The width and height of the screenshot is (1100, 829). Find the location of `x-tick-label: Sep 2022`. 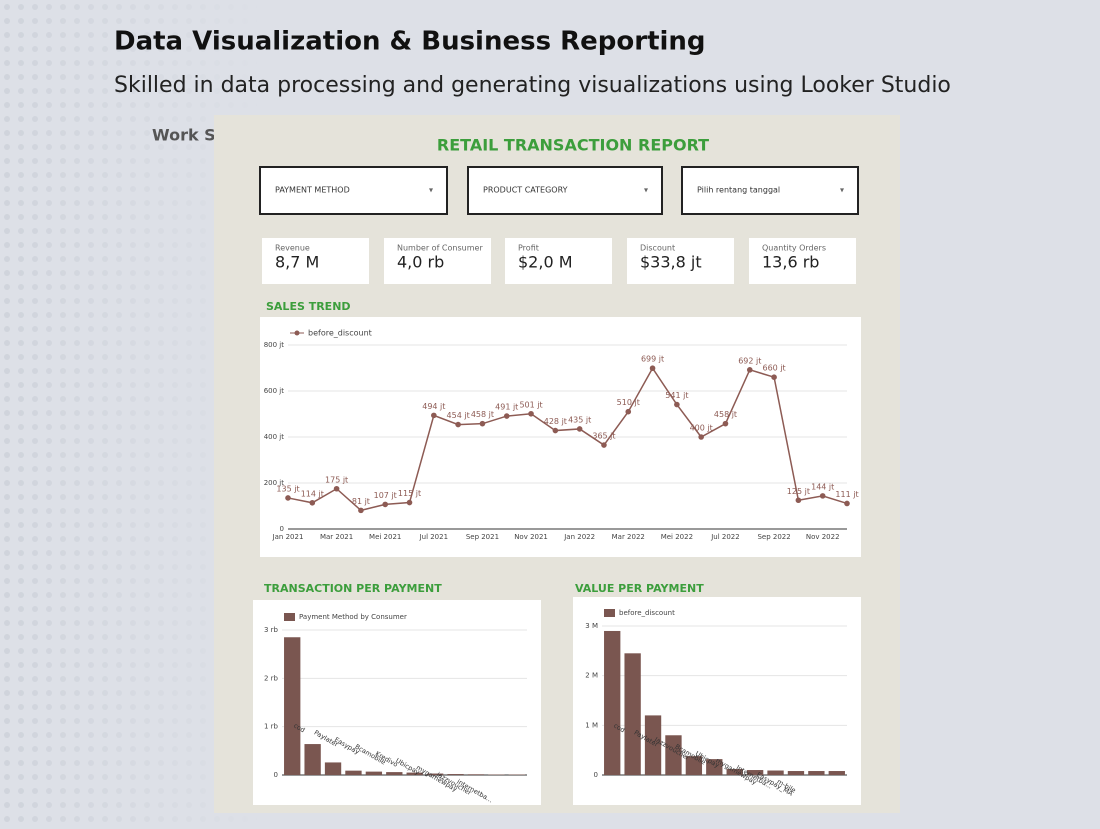

x-tick-label: Sep 2022 is located at coordinates (773, 537).